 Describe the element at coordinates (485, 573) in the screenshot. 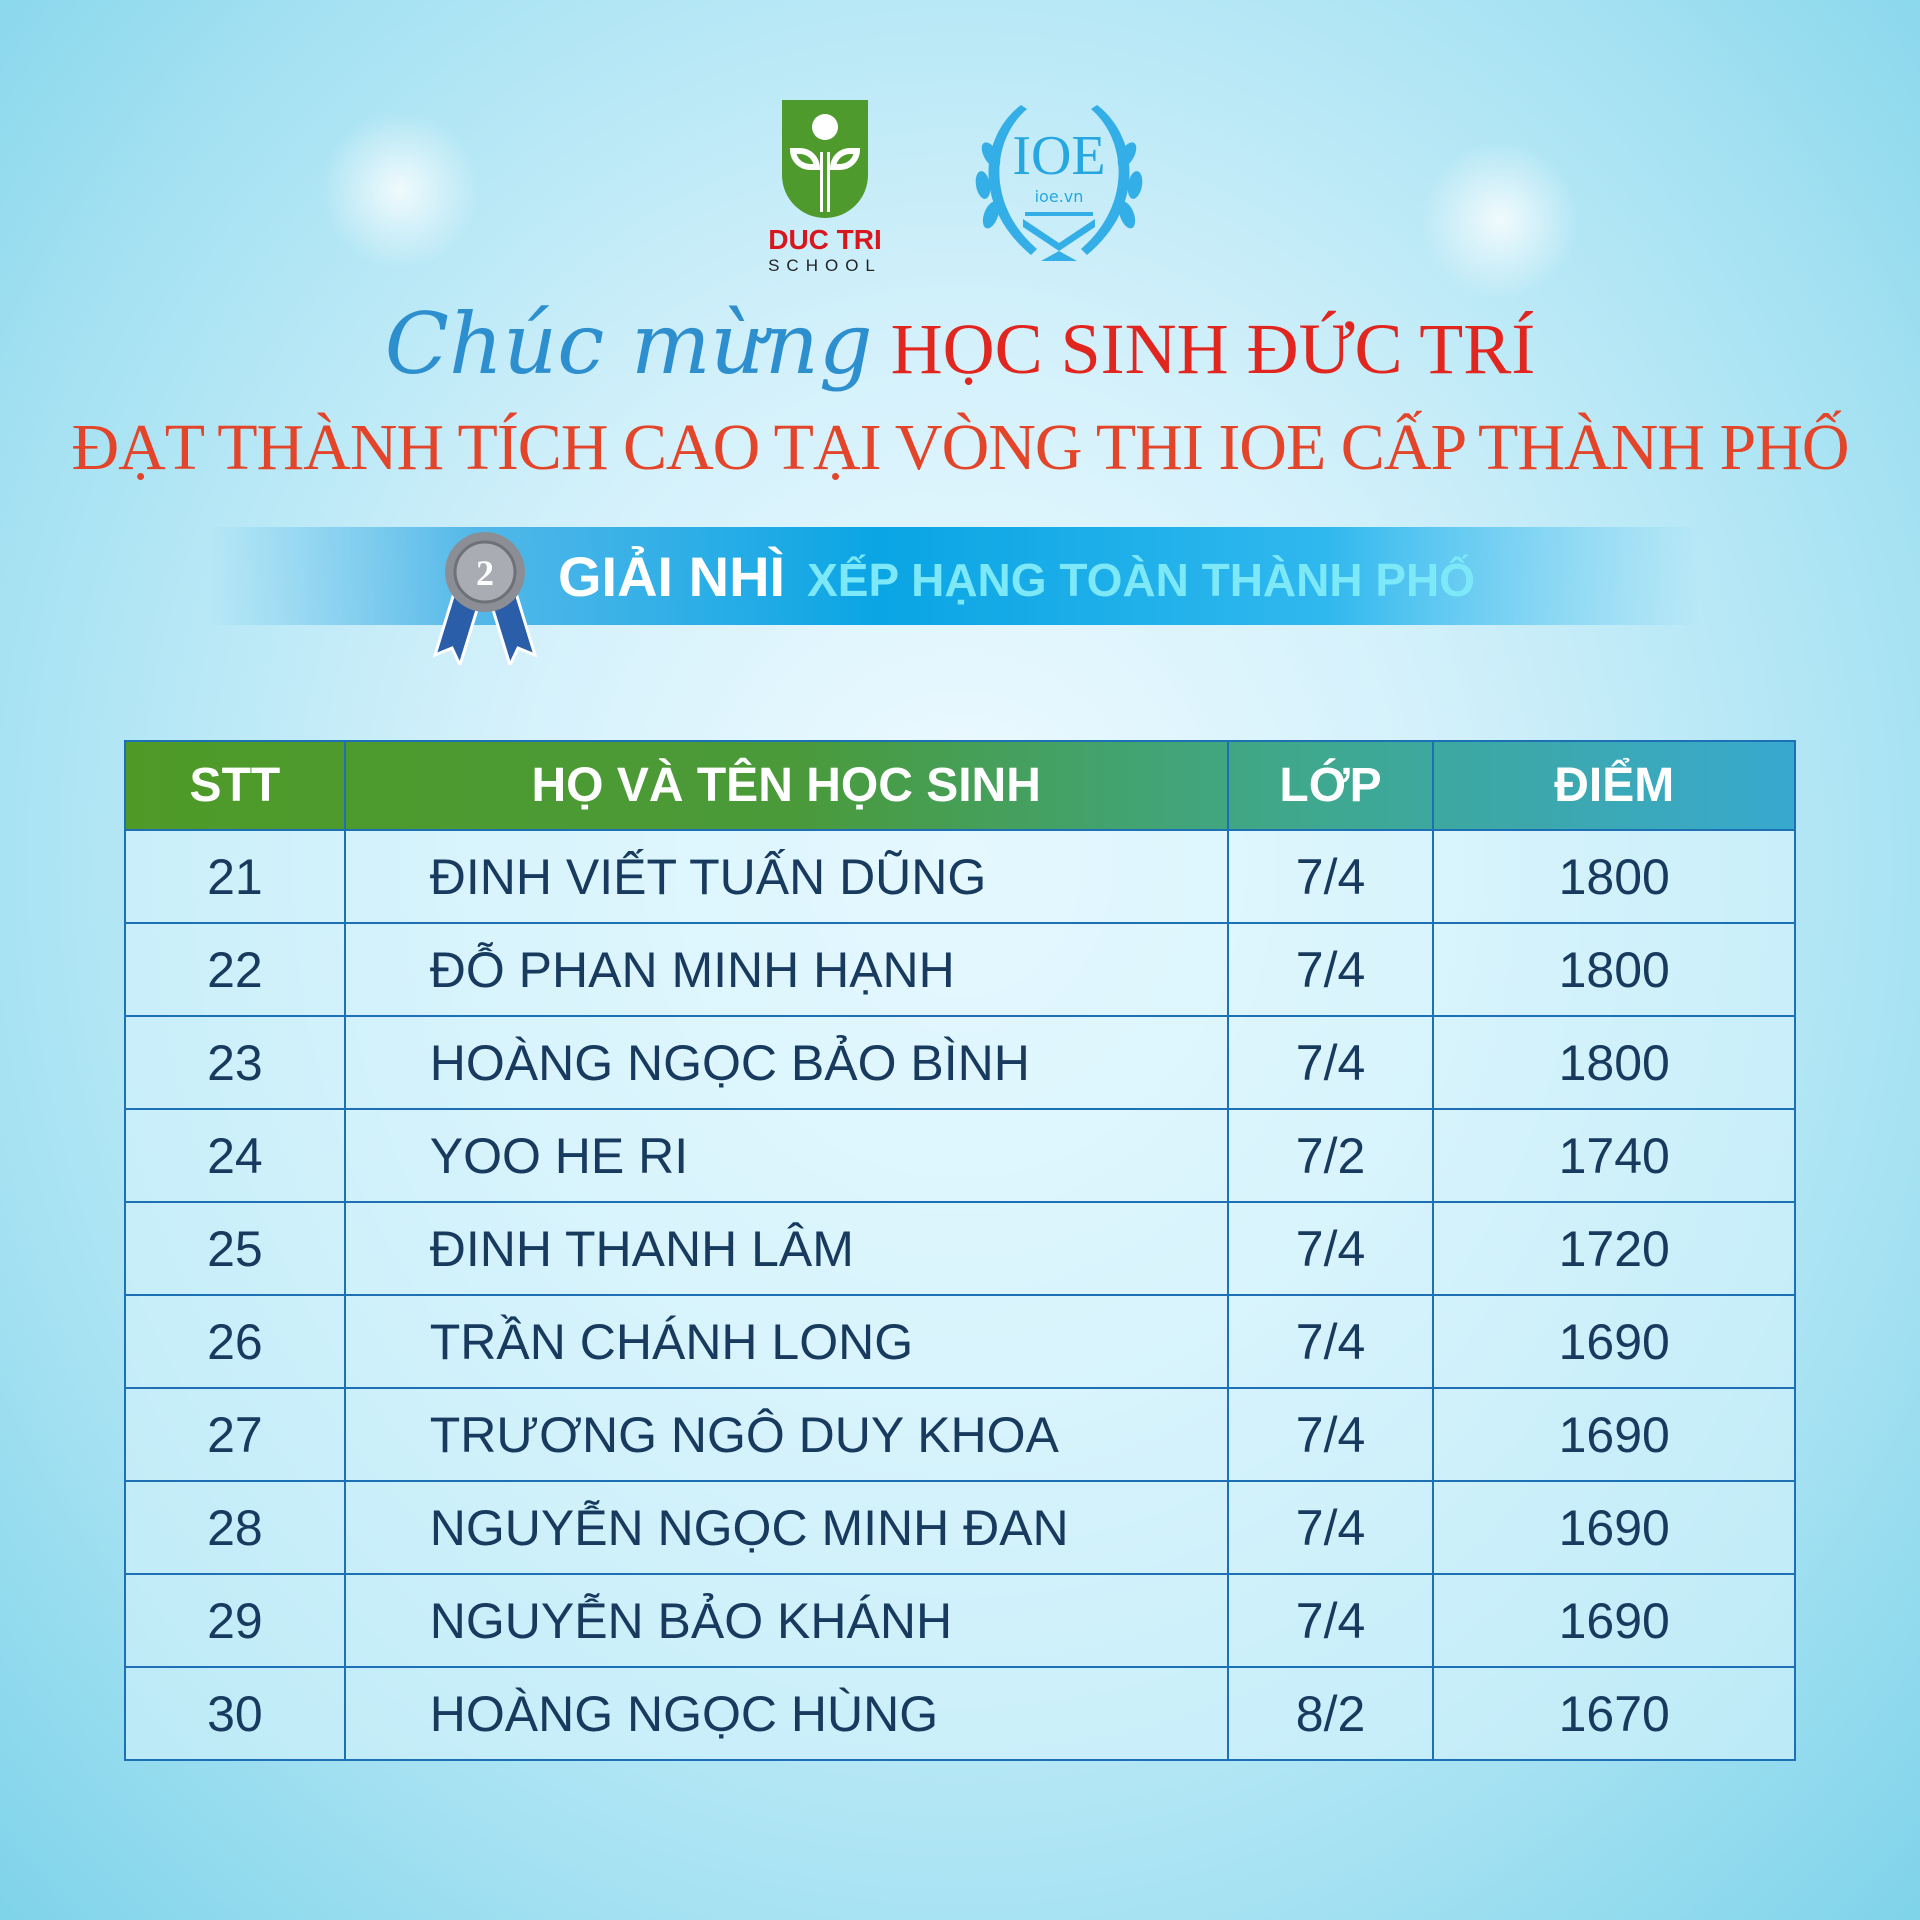

I see `medal-number: 2` at that location.